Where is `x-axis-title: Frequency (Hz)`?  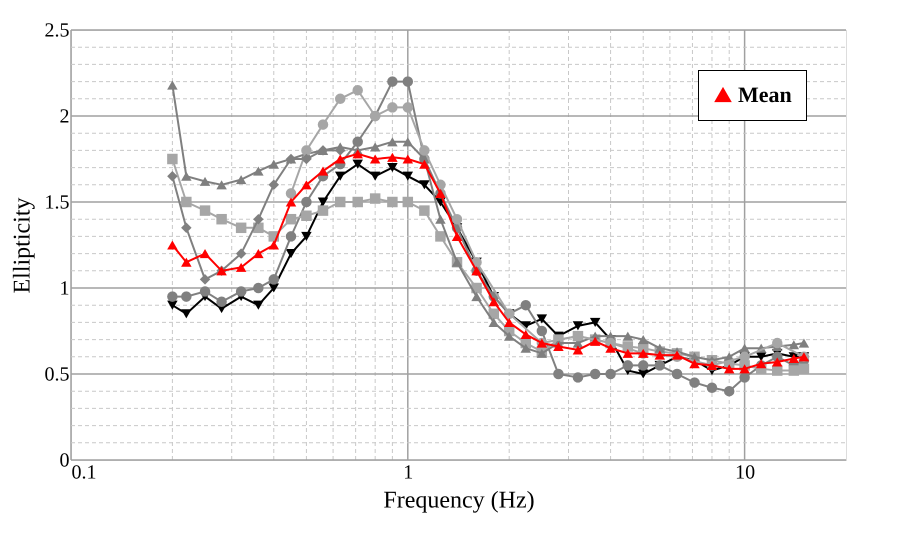 x-axis-title: Frequency (Hz) is located at coordinates (459, 501).